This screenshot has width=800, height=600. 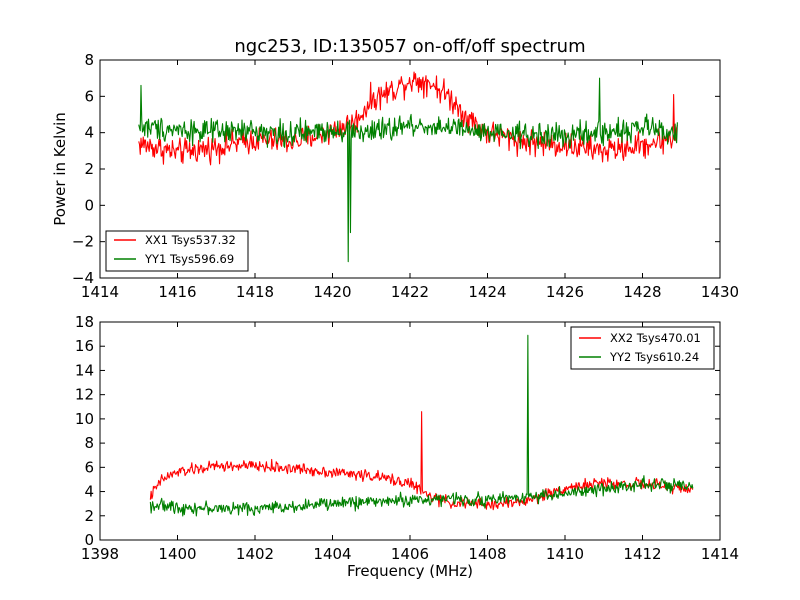 I want to click on bottom-y-tick-label: 6, so click(x=89, y=467).